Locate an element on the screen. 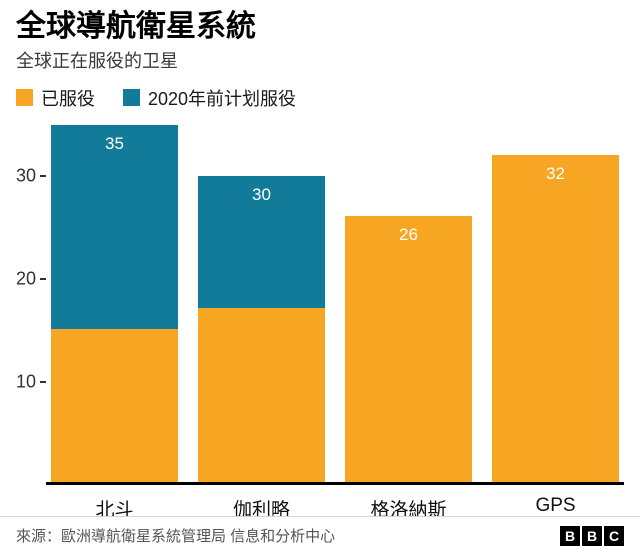  bar-value-label: 26 is located at coordinates (408, 235).